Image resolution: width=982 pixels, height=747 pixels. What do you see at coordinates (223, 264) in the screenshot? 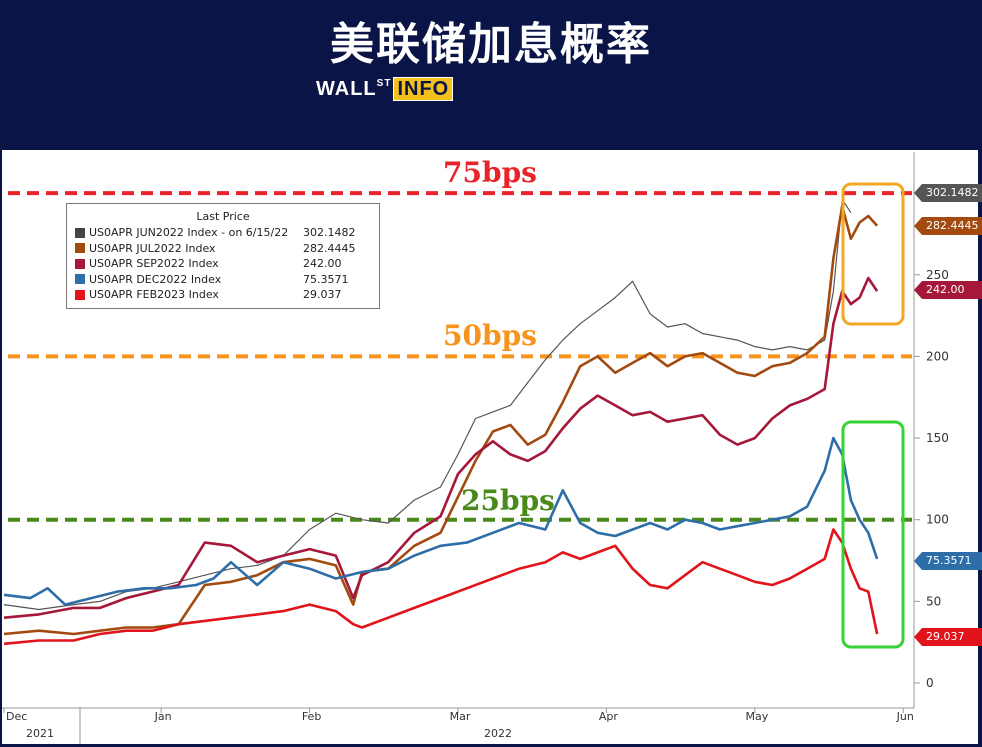
I see `legend-entry: US0APR SEP2022 Index 242.00` at bounding box center [223, 264].